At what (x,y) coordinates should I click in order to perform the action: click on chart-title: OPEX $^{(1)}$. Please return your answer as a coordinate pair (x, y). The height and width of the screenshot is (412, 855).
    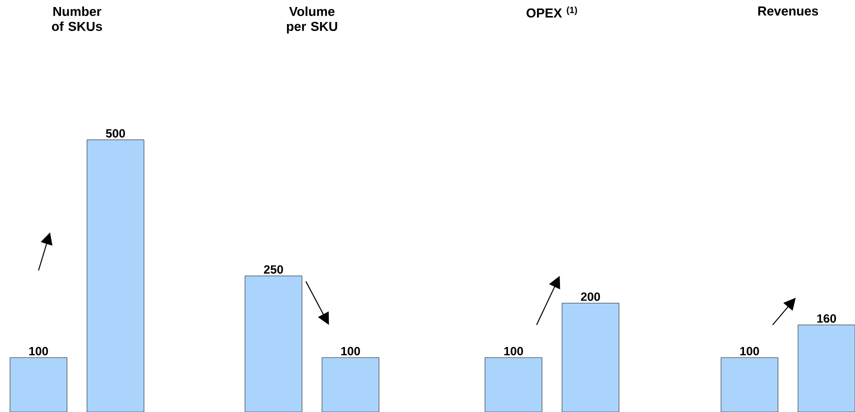
    Looking at the image, I should click on (551, 12).